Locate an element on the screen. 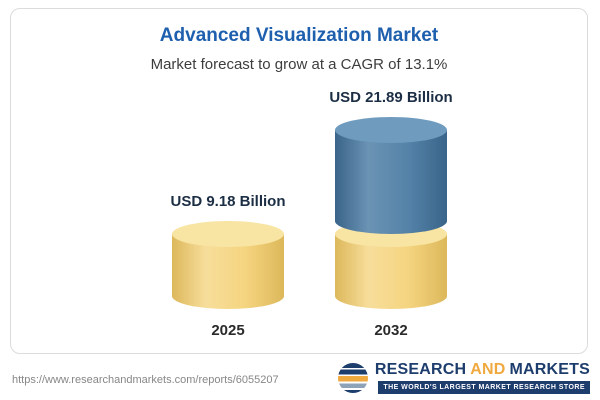 The height and width of the screenshot is (400, 600). cylinder-2032 is located at coordinates (391, 212).